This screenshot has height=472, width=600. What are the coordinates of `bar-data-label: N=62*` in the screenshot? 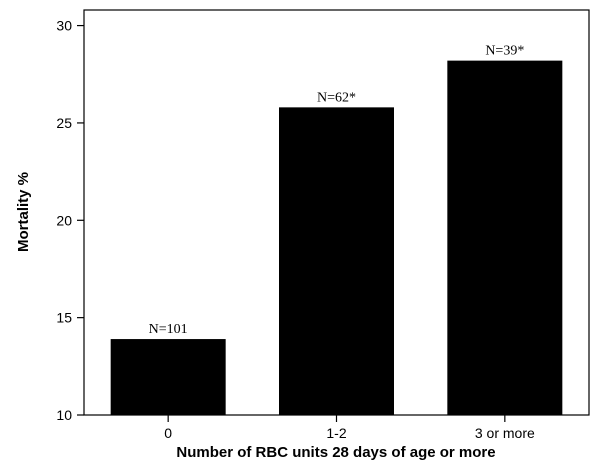 It's located at (336, 97).